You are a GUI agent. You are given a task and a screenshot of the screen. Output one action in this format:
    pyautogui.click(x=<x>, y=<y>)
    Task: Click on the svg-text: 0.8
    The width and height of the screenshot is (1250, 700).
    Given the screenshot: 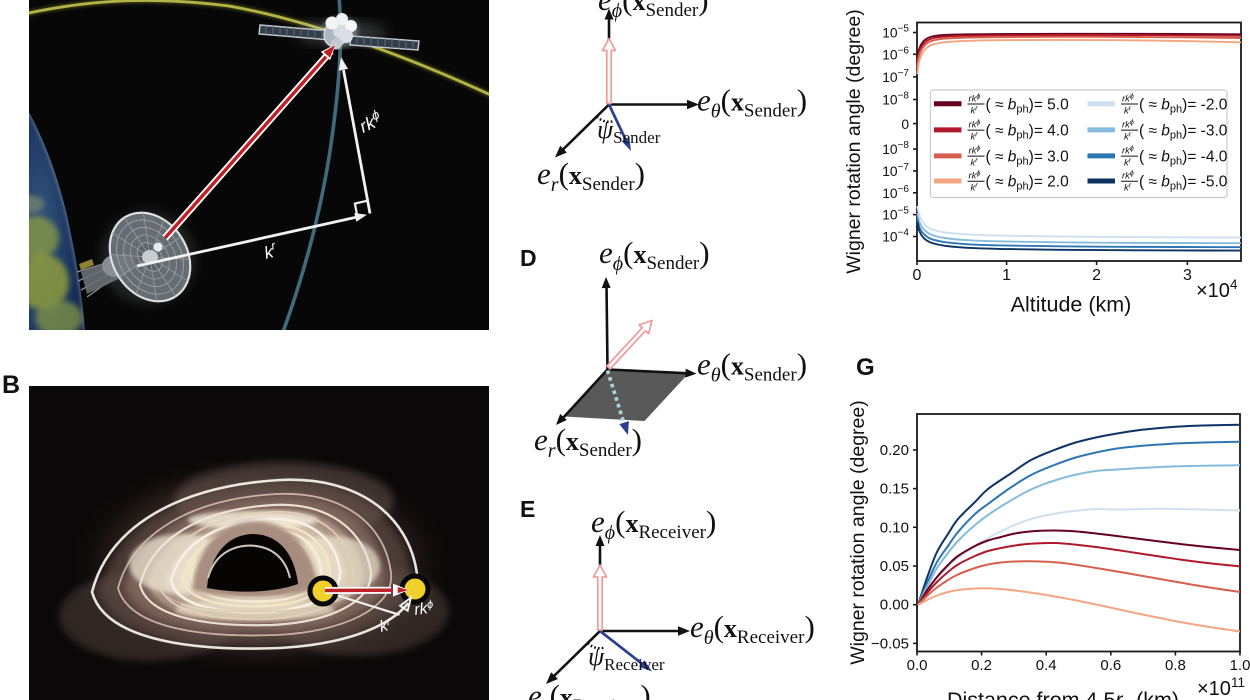 What is the action you would take?
    pyautogui.click(x=1175, y=665)
    